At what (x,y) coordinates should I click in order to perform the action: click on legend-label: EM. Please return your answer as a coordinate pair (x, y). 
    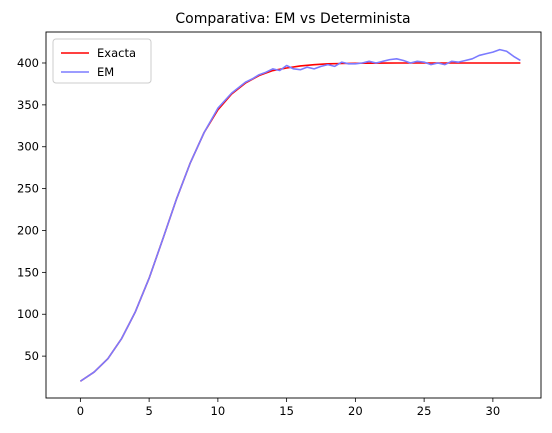
    Looking at the image, I should click on (105, 72).